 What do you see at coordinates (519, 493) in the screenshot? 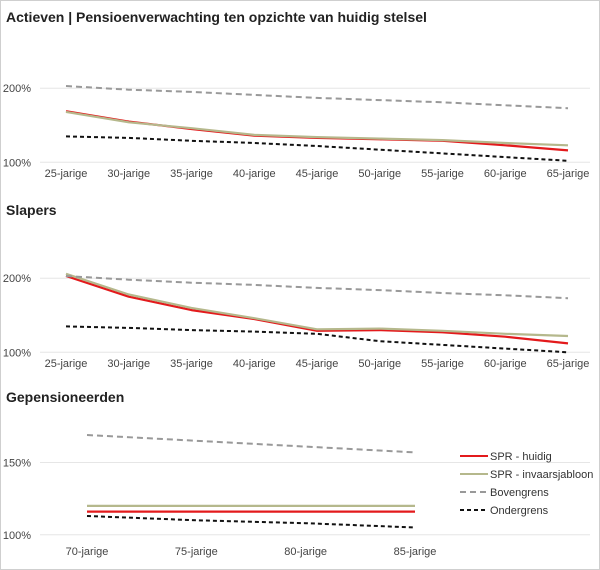
I see `legend-label: Bovengrens` at bounding box center [519, 493].